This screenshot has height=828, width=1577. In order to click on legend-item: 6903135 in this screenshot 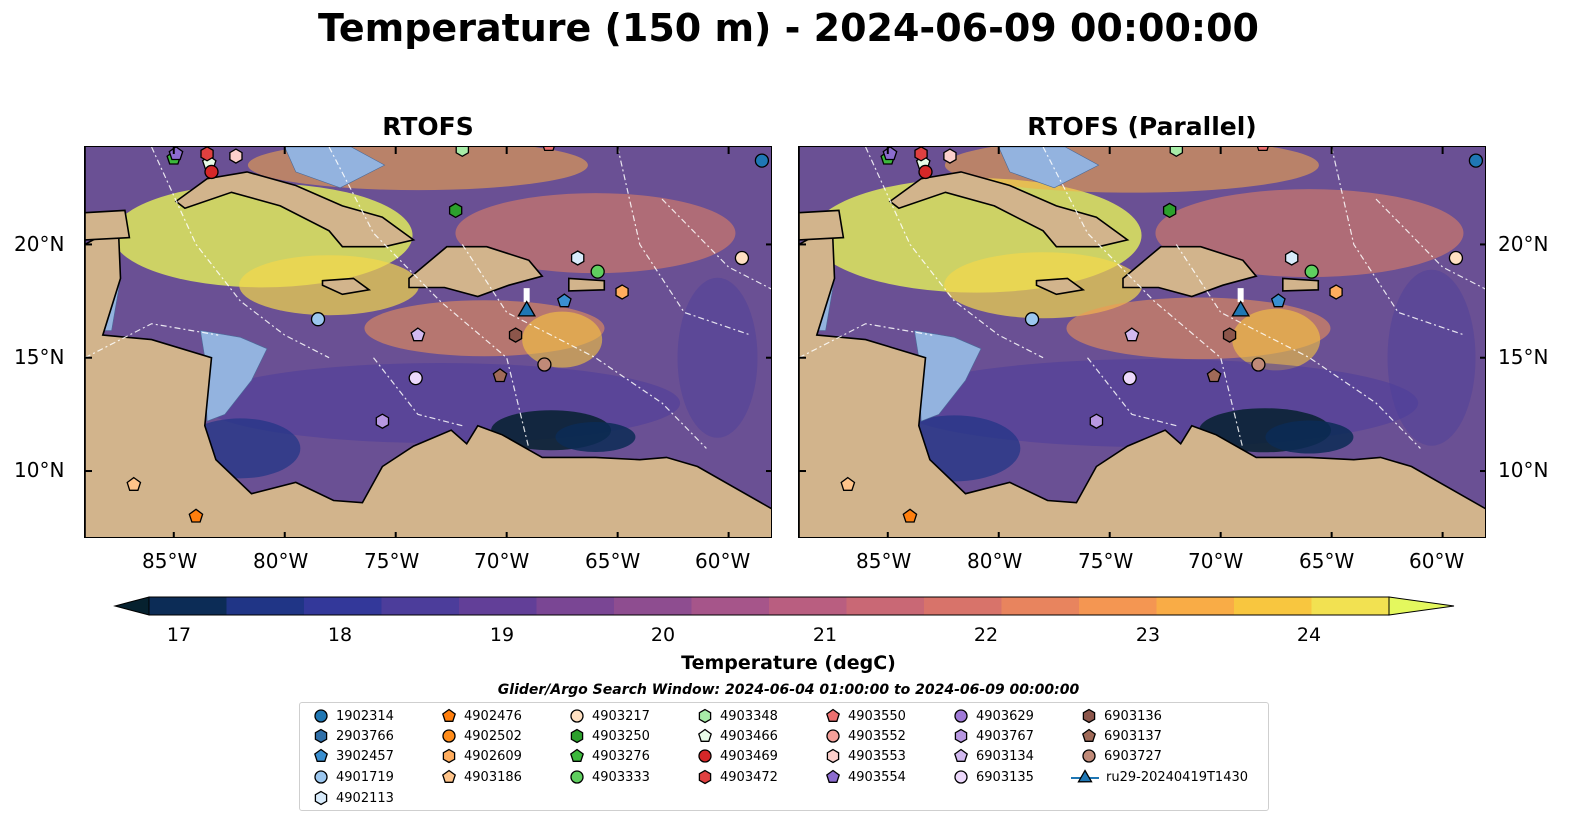, I will do `click(993, 777)`.